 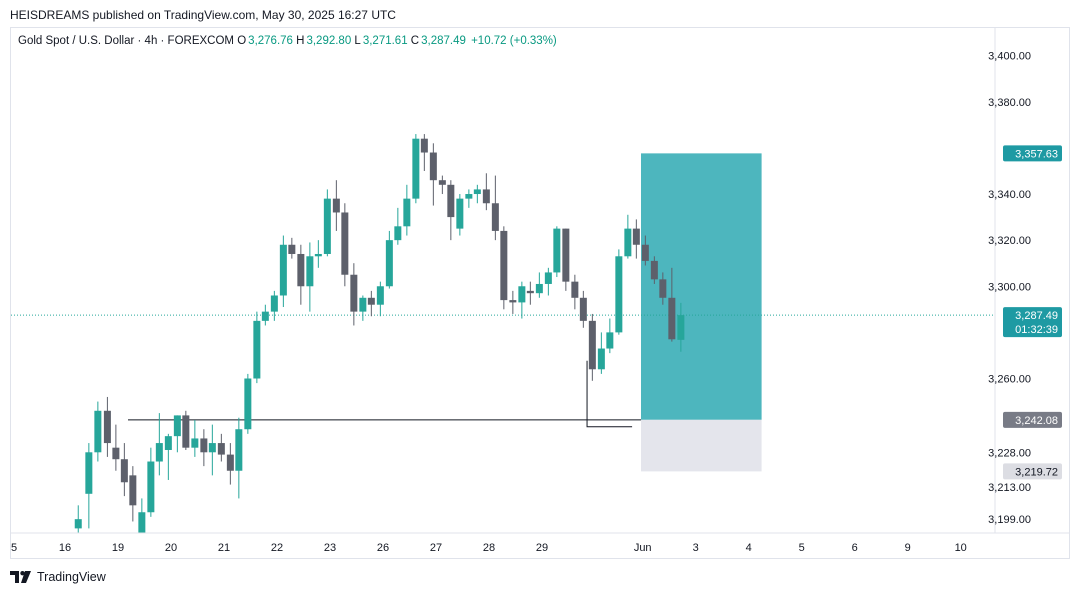 I want to click on low-label: L, so click(x=357, y=41).